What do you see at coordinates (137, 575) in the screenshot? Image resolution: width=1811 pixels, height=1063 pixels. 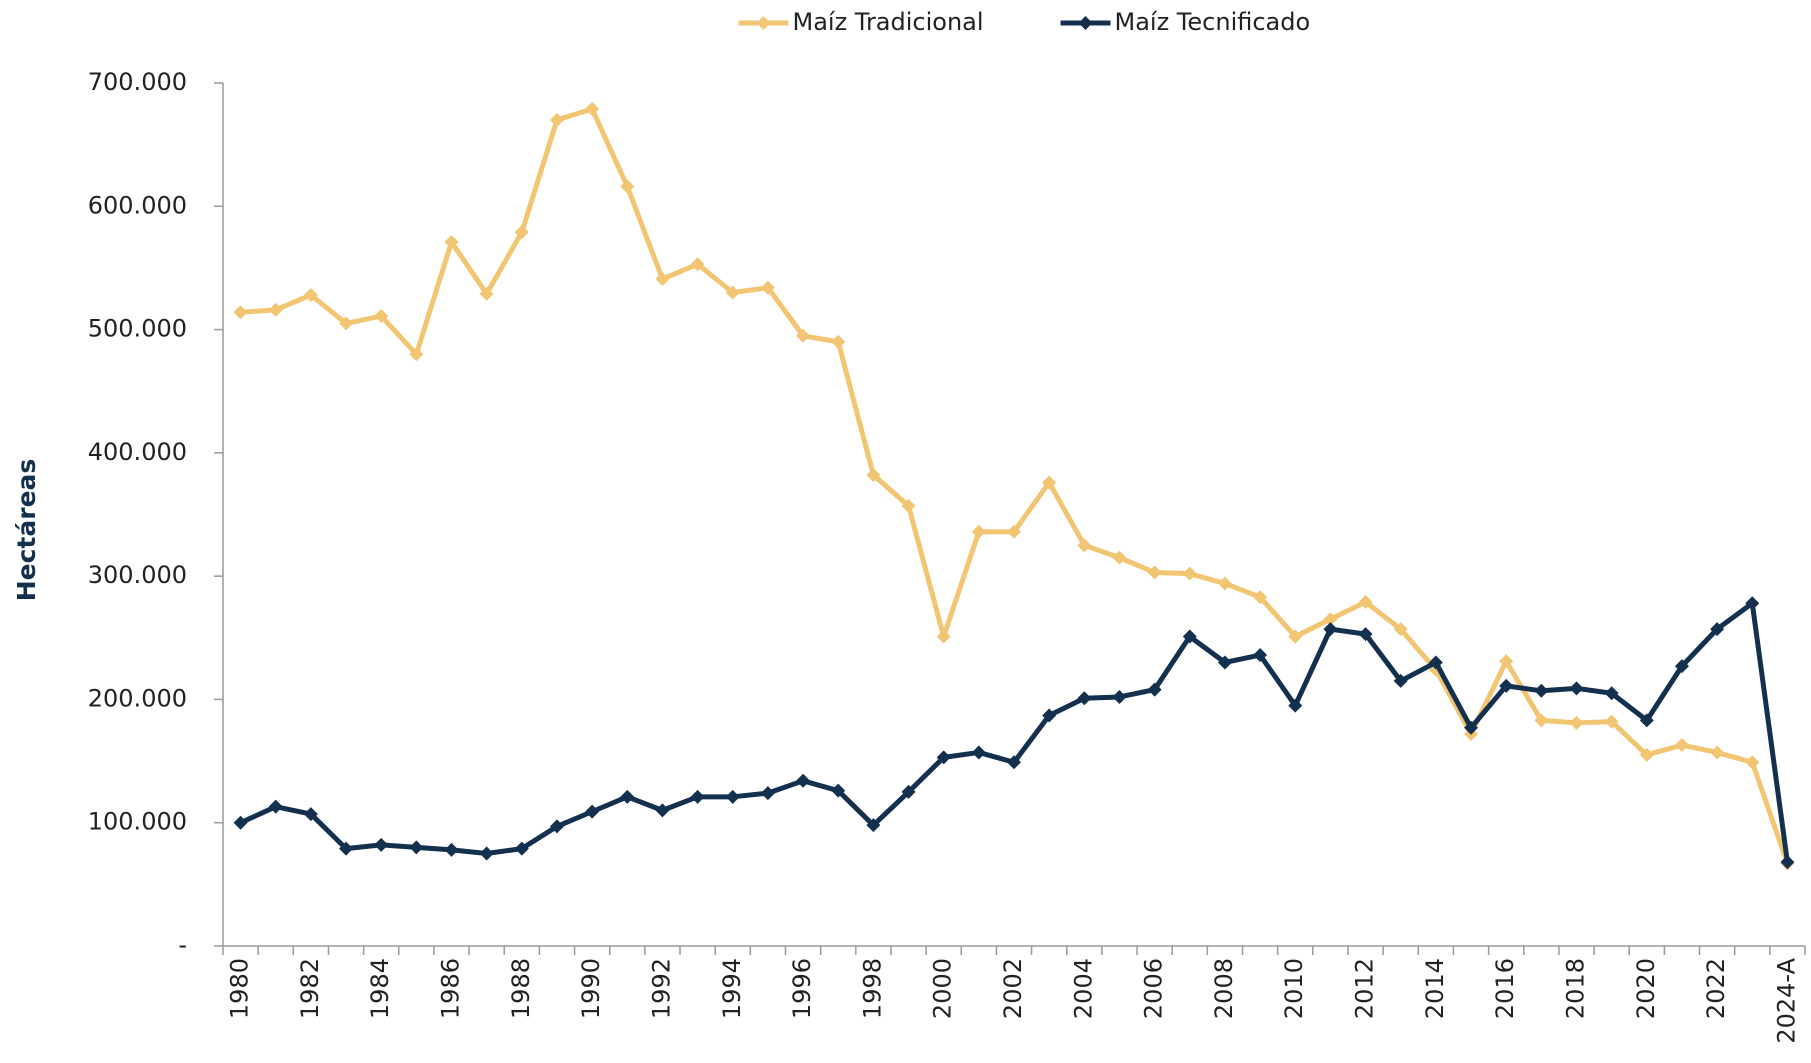 I see `y-tick-label: 300.000` at bounding box center [137, 575].